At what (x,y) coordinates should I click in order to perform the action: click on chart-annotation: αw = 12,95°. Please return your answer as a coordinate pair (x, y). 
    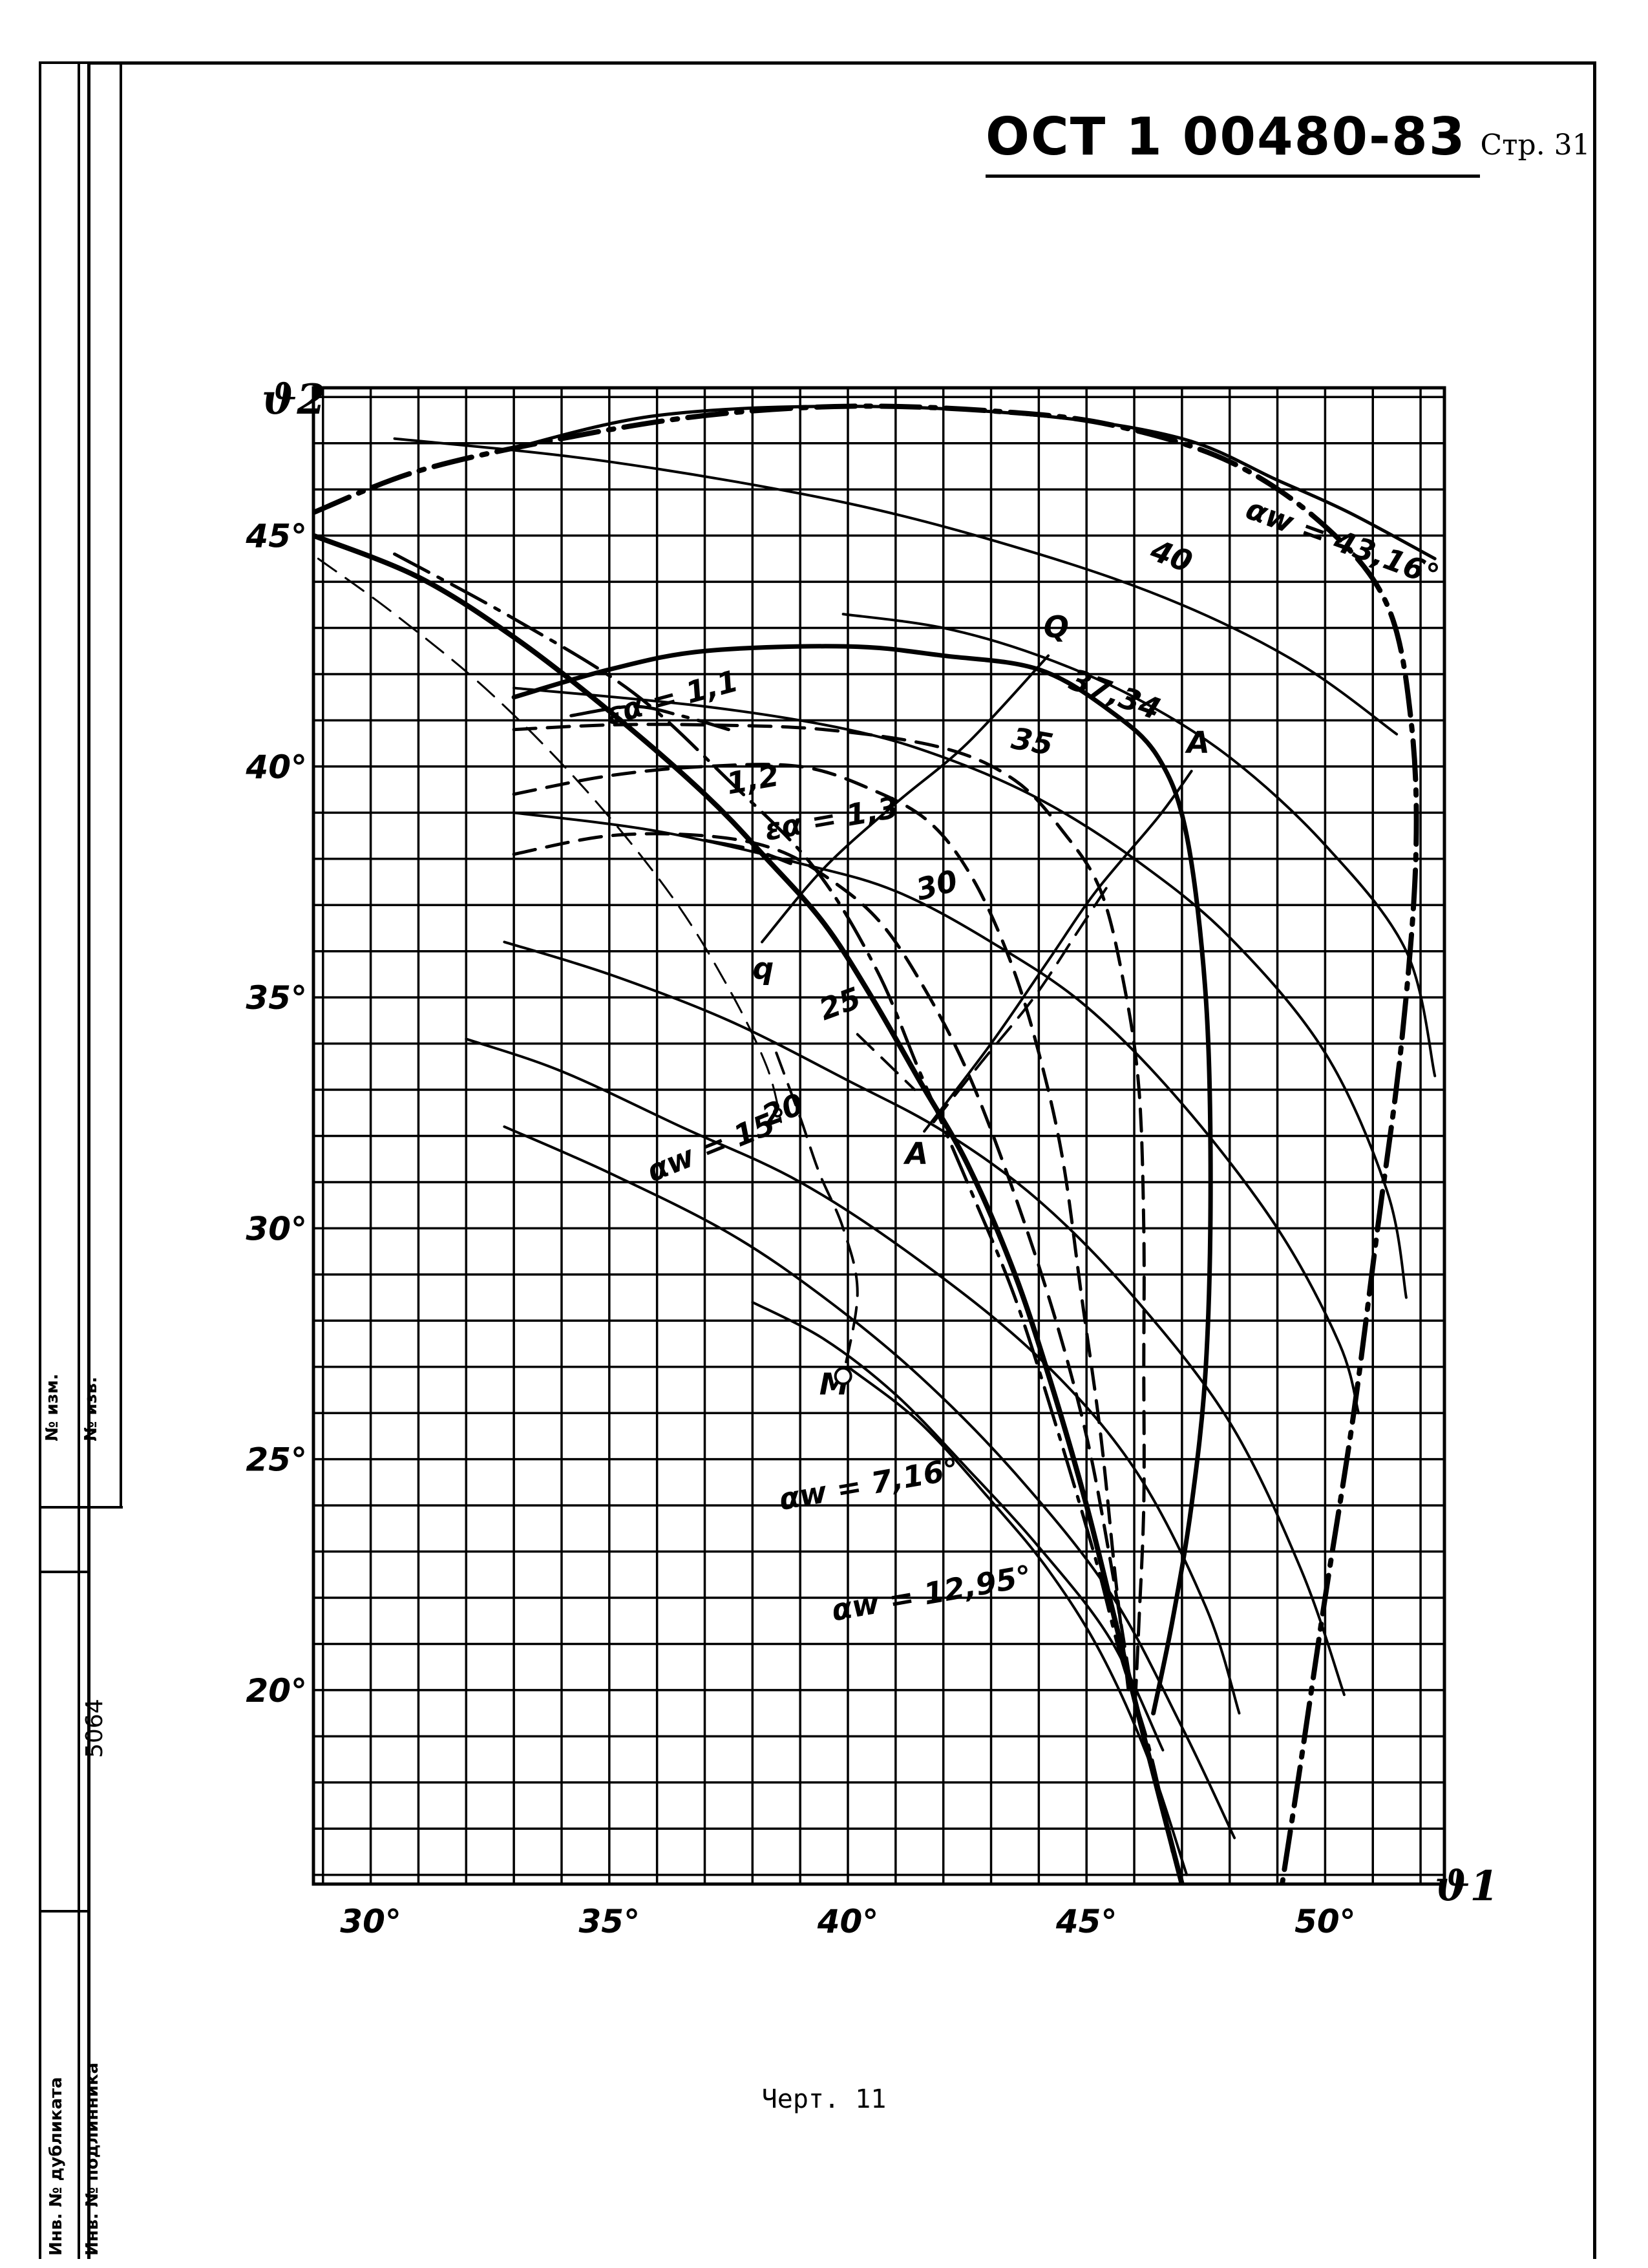
    Looking at the image, I should click on (931, 1593).